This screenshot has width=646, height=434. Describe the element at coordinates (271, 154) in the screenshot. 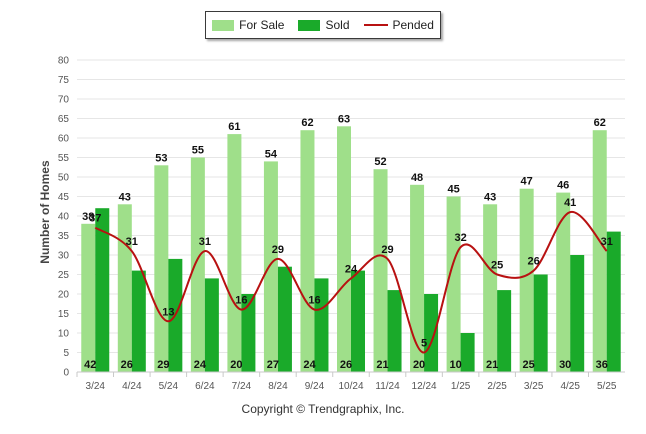

I see `for-sale-data-label: 54` at that location.